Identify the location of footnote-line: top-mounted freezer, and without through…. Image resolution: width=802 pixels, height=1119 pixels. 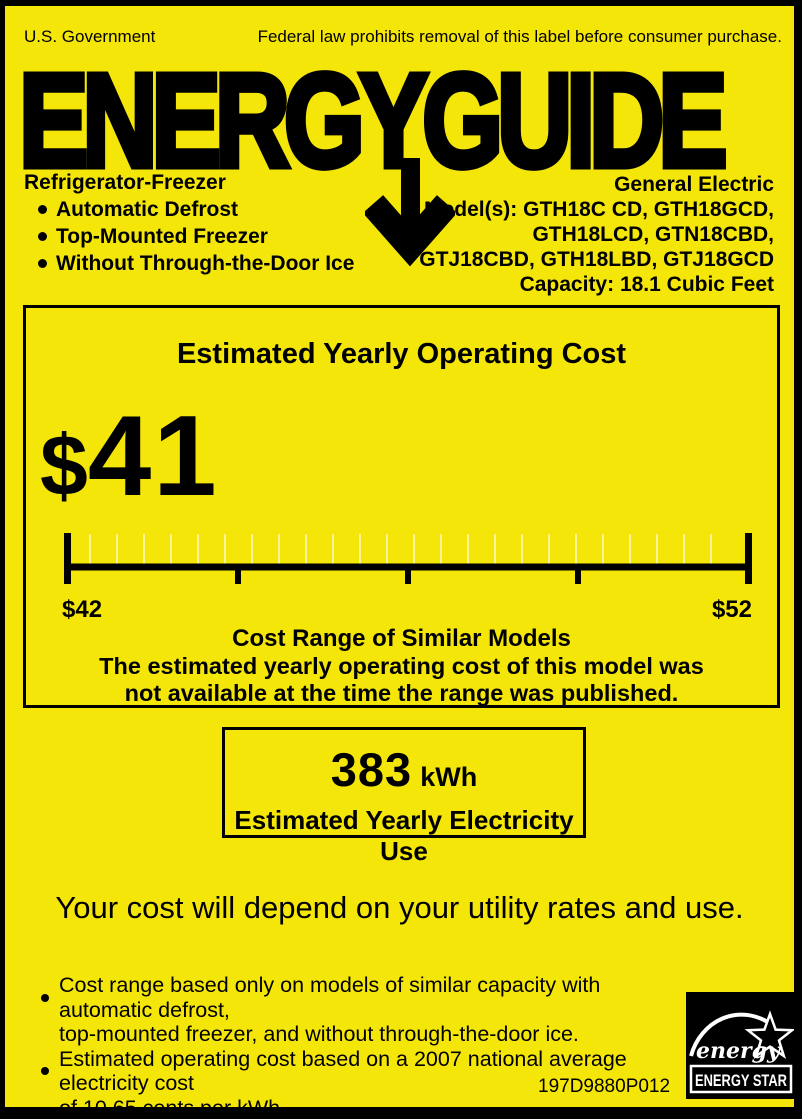
(319, 1034).